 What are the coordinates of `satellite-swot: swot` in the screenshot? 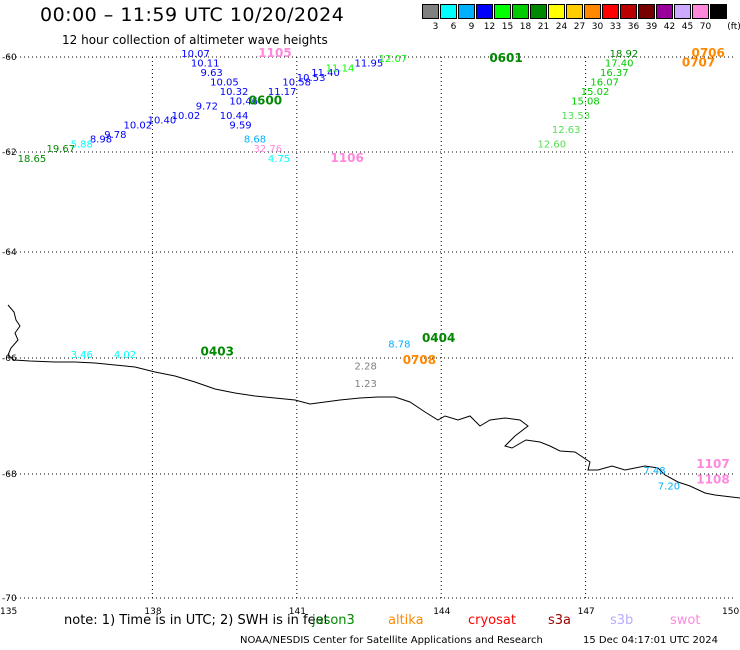 It's located at (685, 620).